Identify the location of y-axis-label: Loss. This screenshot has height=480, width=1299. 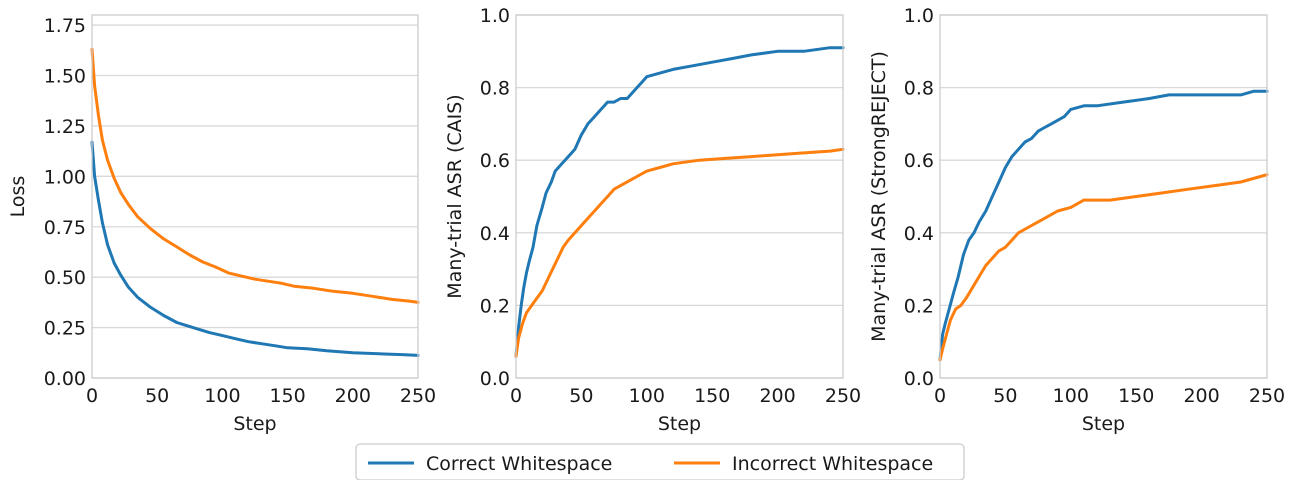
(18, 197).